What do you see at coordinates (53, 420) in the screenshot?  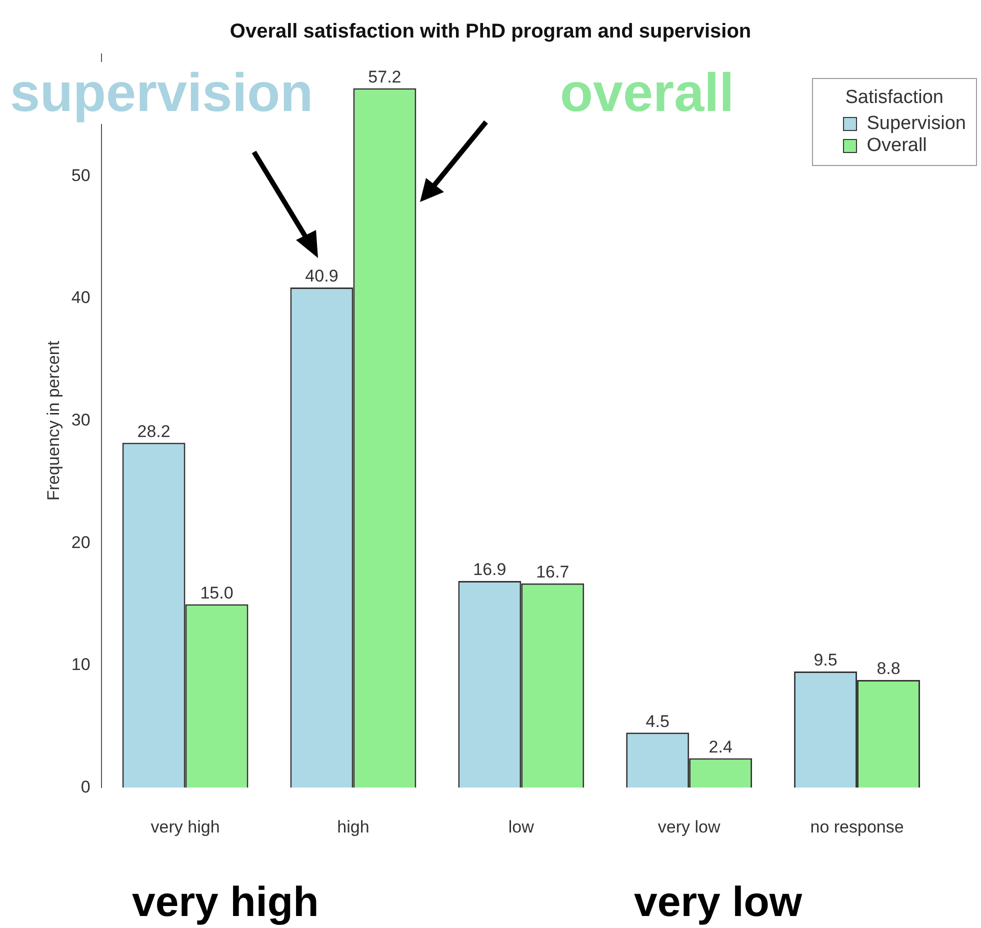 I see `y-axis-title: Frequency in percent` at bounding box center [53, 420].